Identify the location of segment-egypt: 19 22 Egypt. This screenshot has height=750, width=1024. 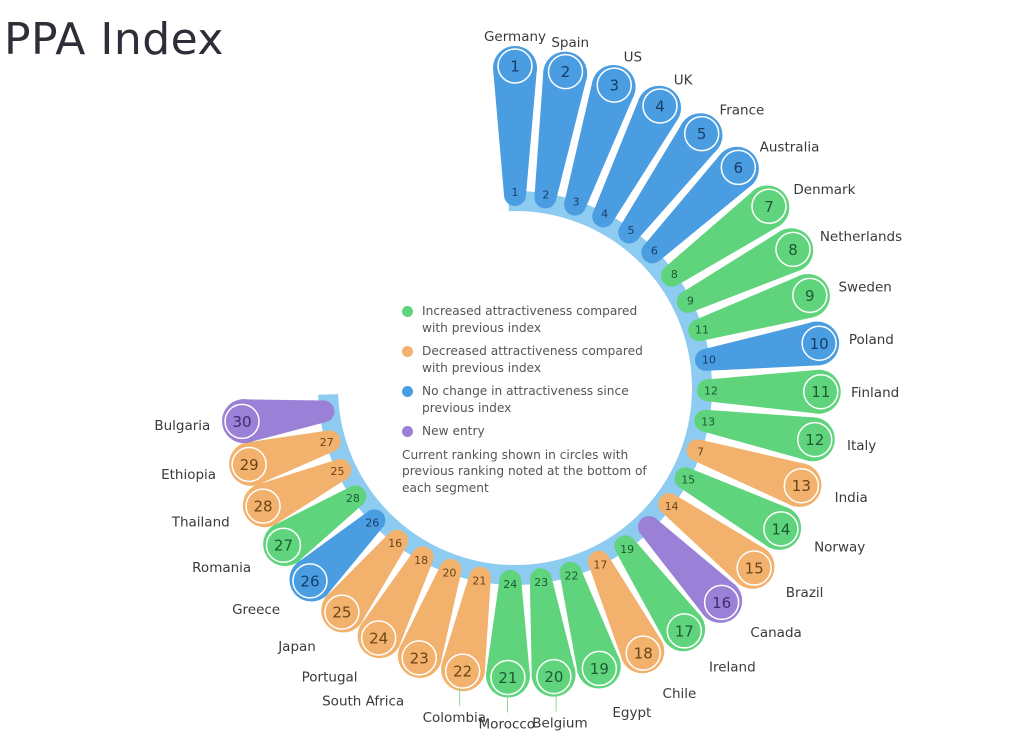
(605, 641).